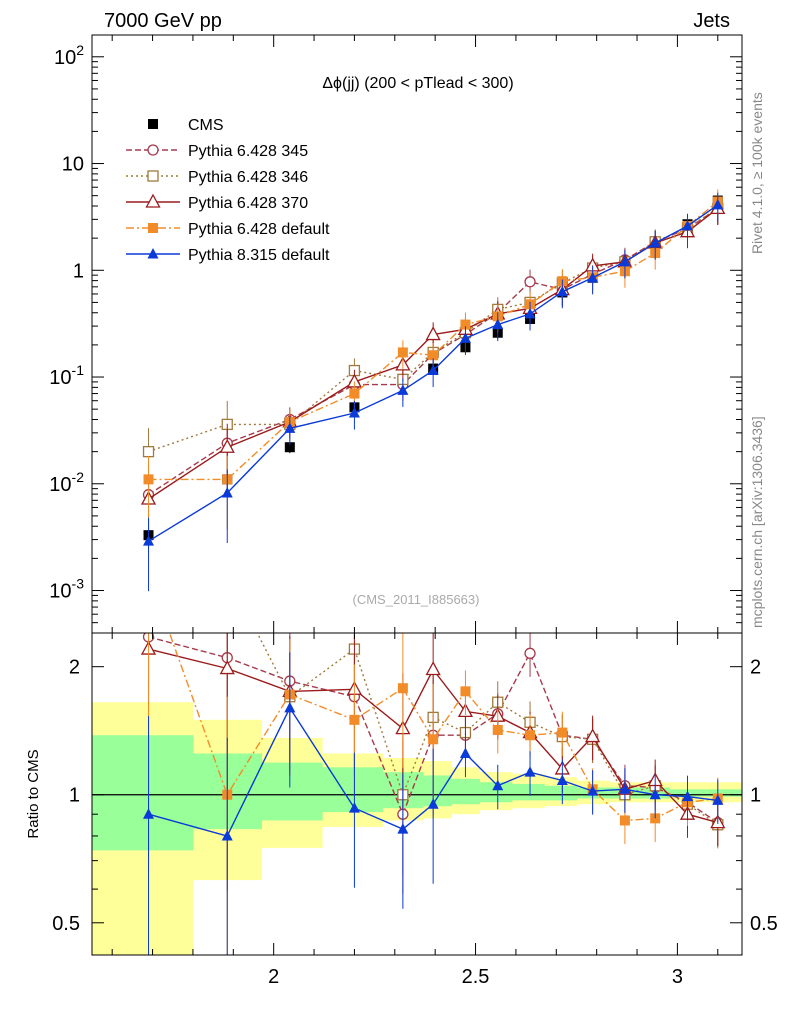 The image size is (786, 1024). What do you see at coordinates (74, 668) in the screenshot?
I see `ratio-y-tick-label: 2` at bounding box center [74, 668].